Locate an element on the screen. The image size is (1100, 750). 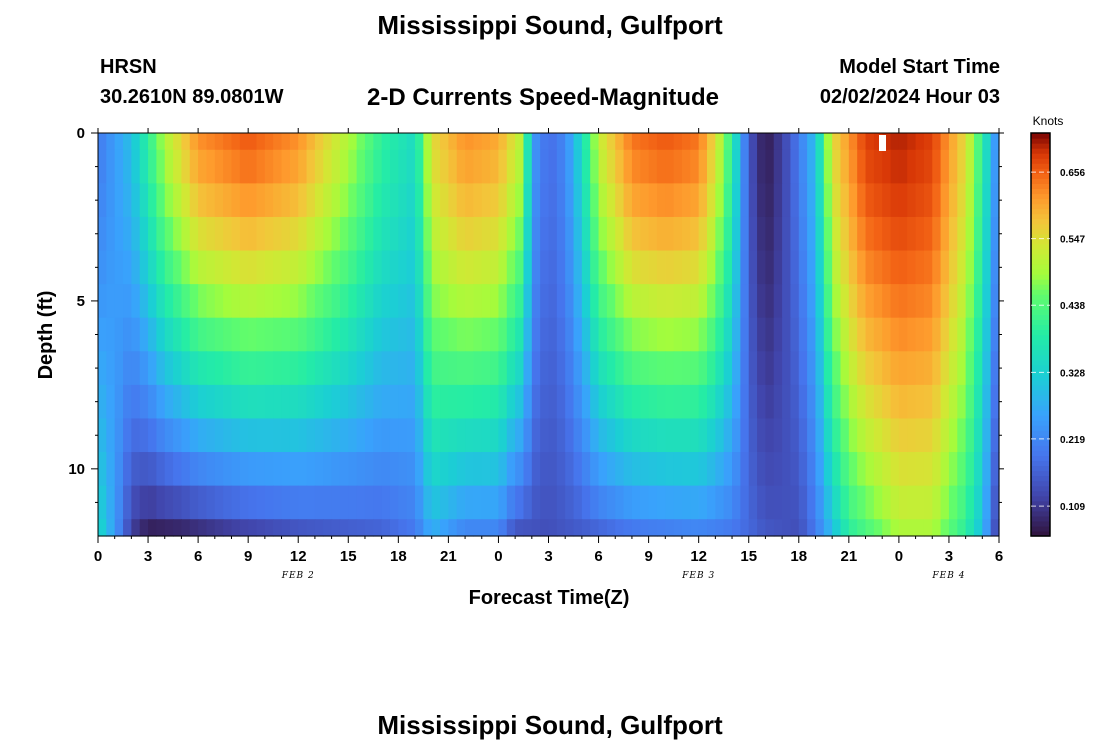
x-axis-title: Forecast Time(Z) is located at coordinates (549, 598).